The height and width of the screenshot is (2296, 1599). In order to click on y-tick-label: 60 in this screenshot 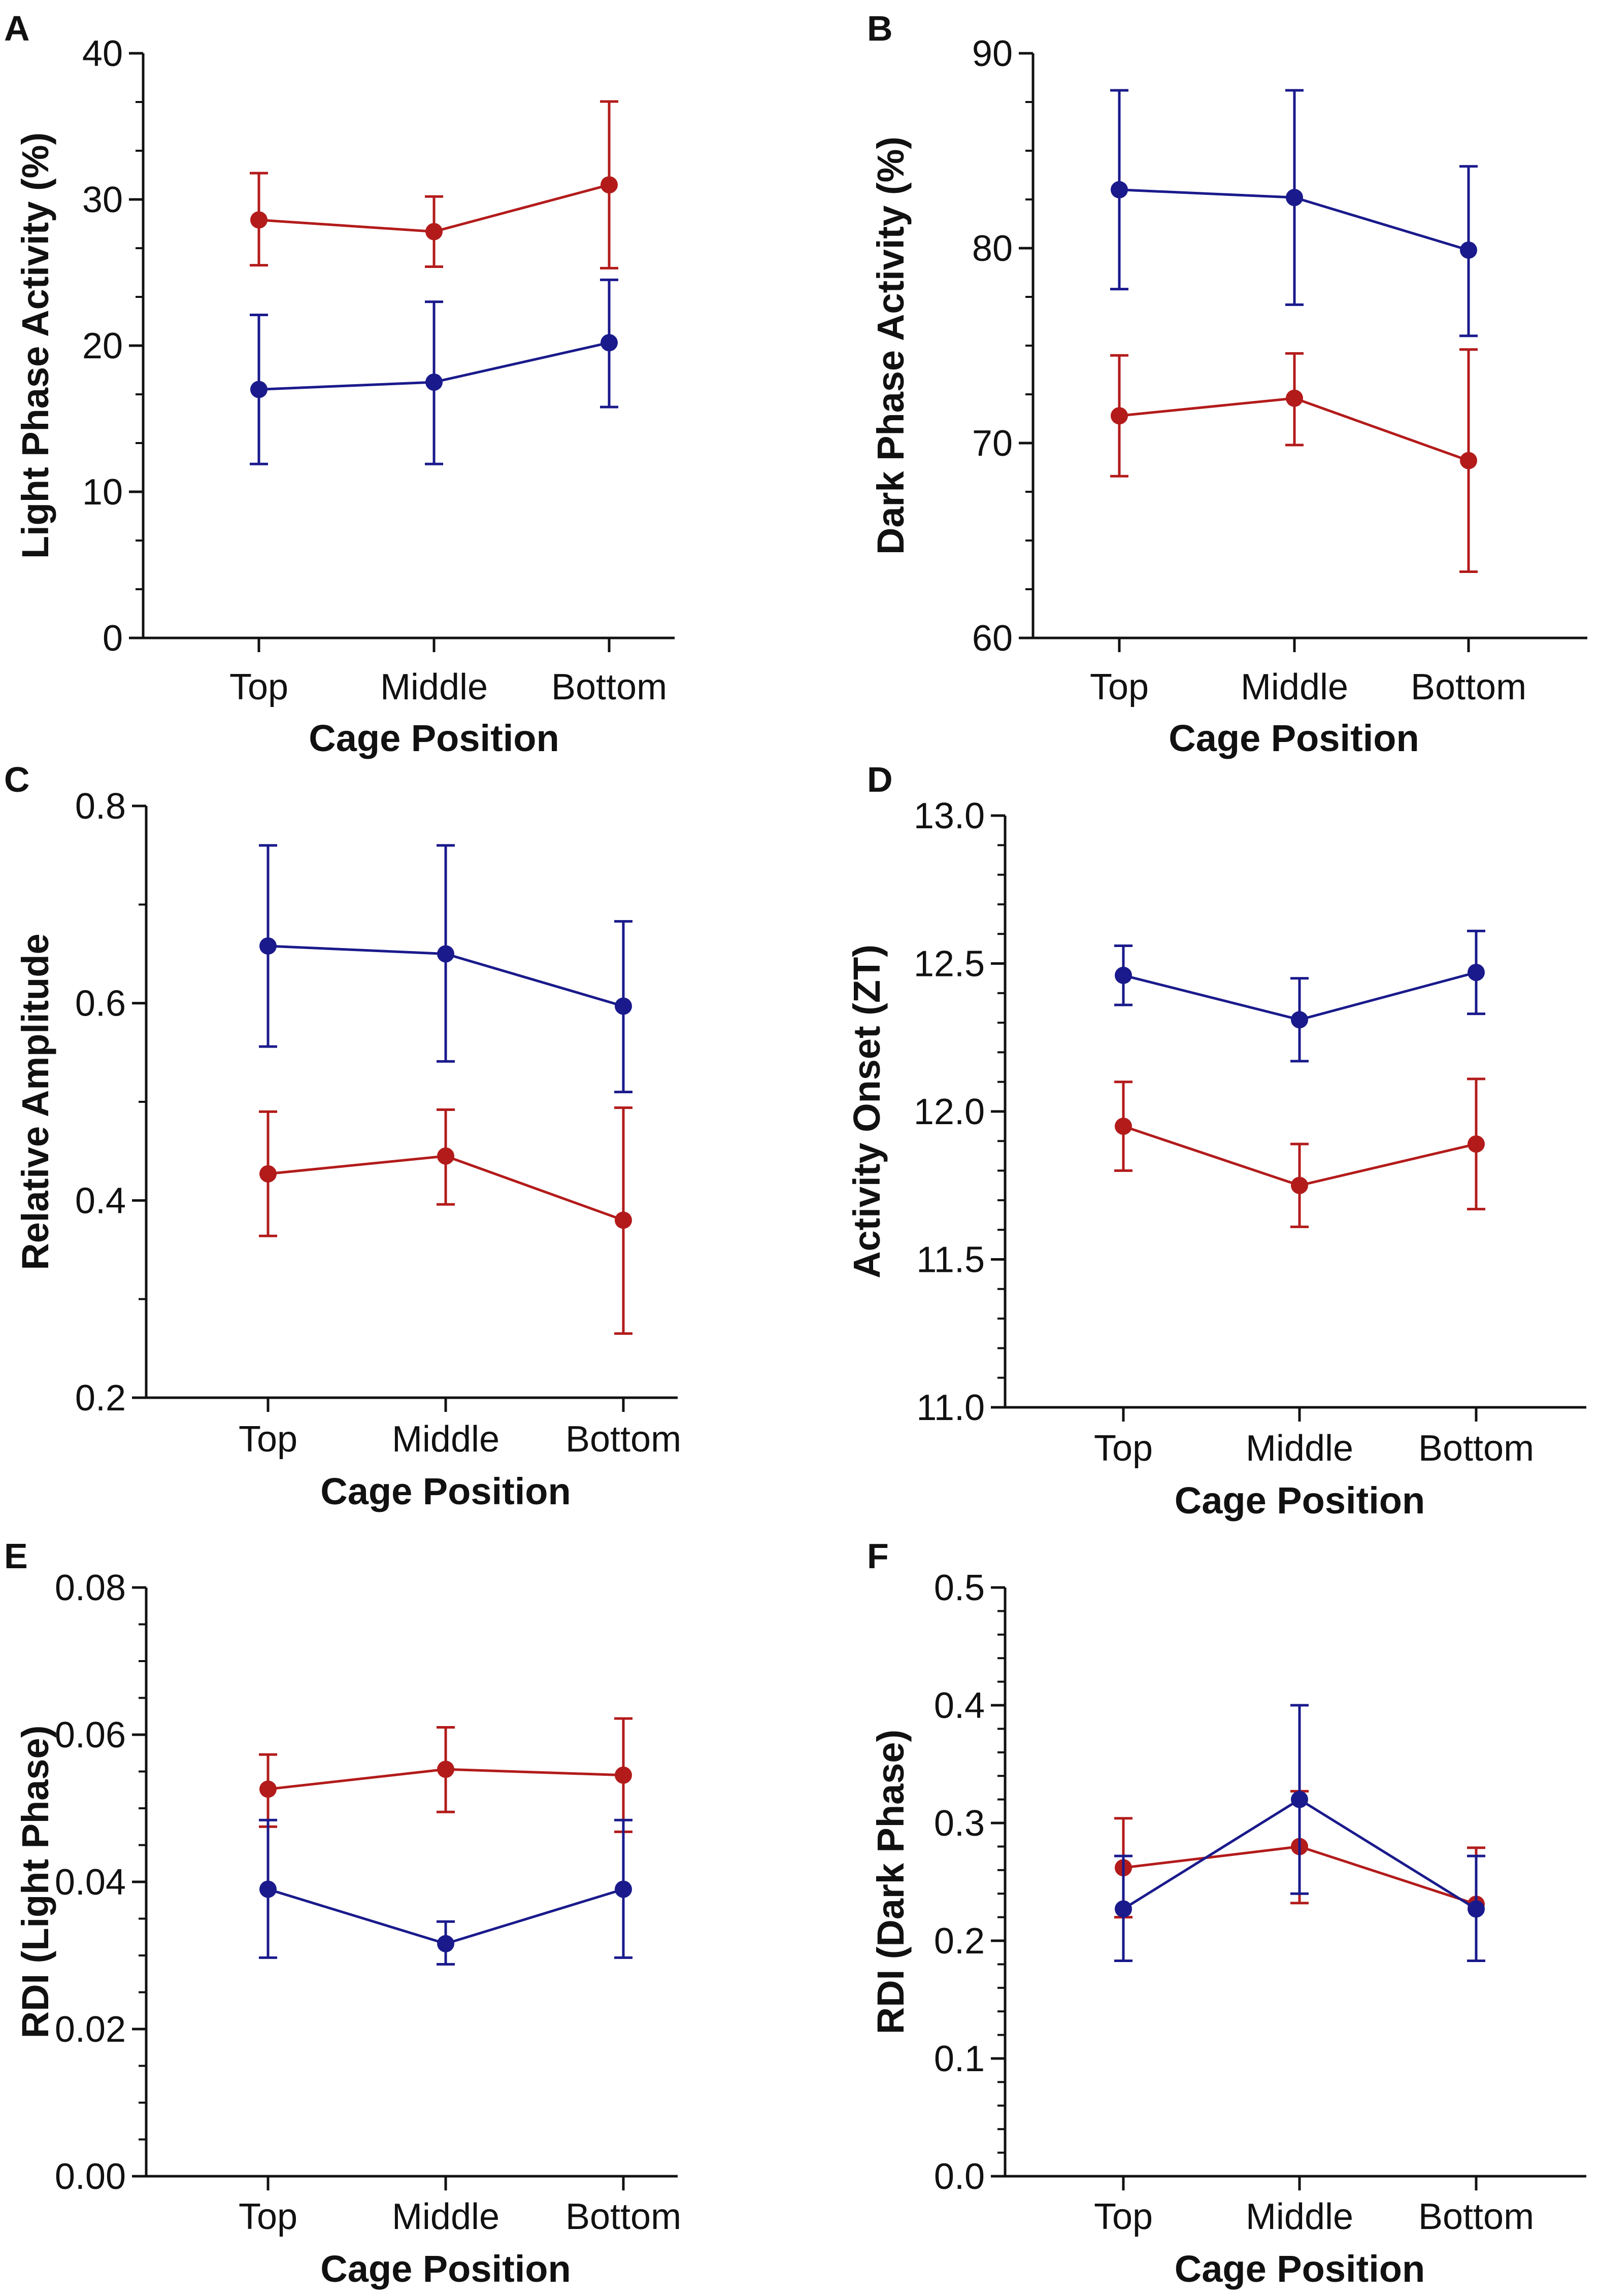, I will do `click(993, 638)`.